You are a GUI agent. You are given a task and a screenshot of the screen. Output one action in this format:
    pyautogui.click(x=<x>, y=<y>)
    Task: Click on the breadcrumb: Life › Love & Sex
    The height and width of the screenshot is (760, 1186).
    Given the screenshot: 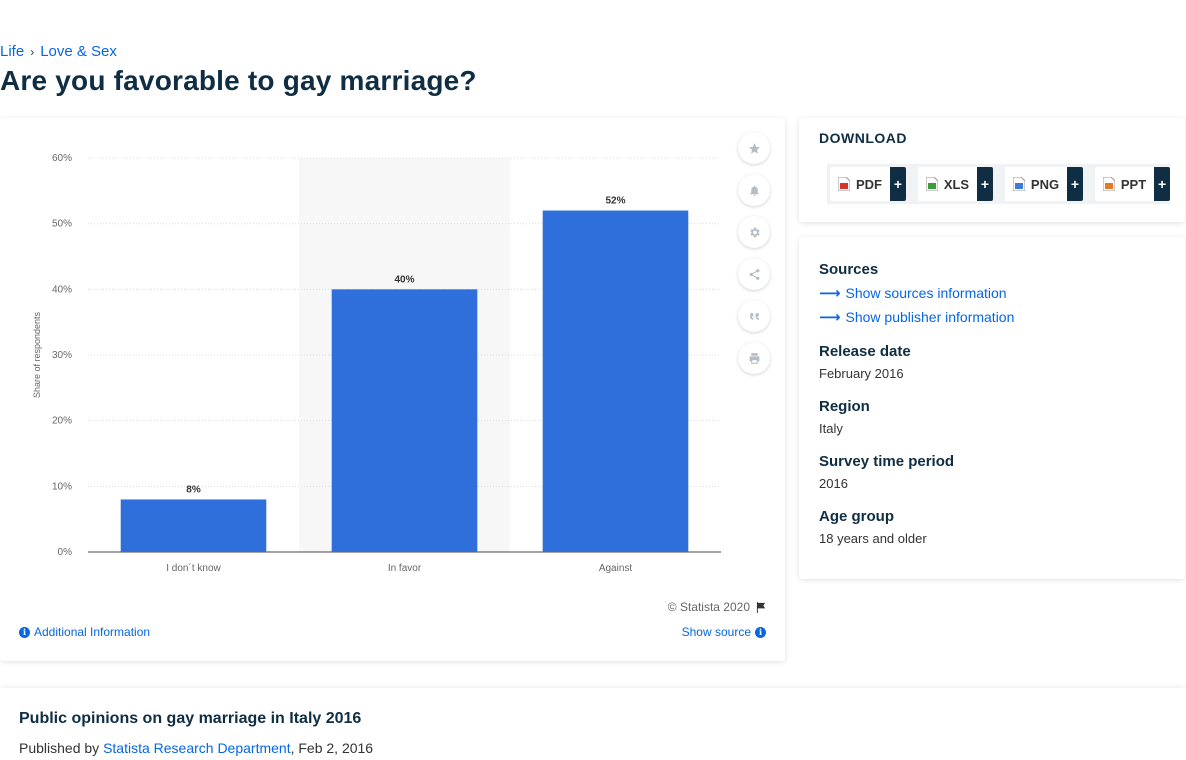 What is the action you would take?
    pyautogui.click(x=58, y=51)
    